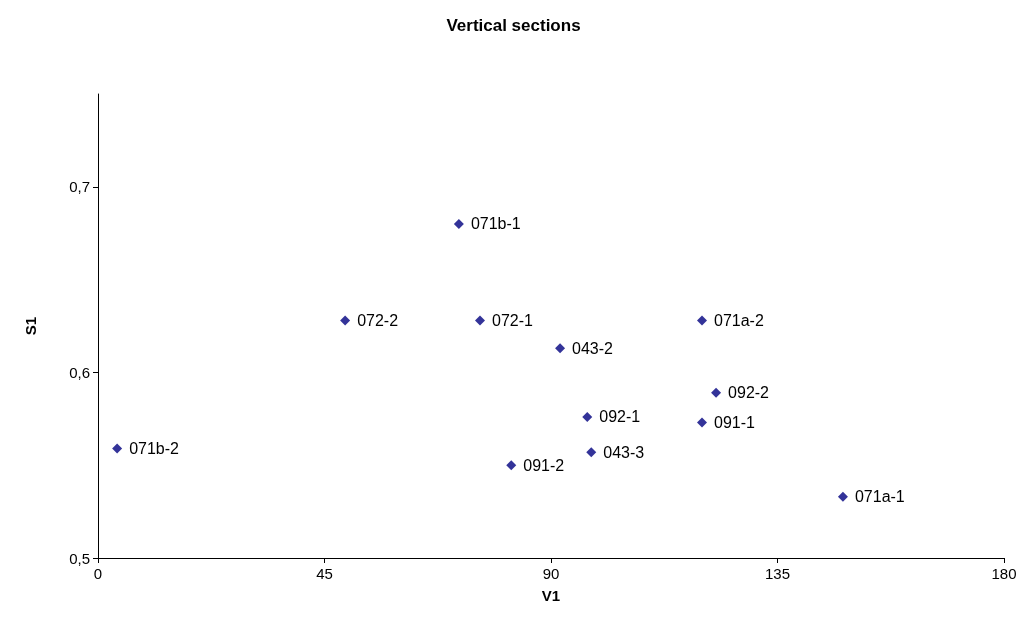 This screenshot has width=1027, height=637. What do you see at coordinates (544, 465) in the screenshot?
I see `annotation: 091-2` at bounding box center [544, 465].